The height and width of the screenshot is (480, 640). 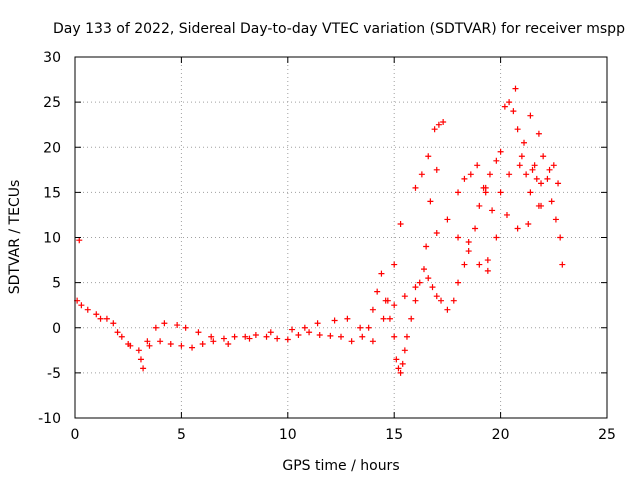 What do you see at coordinates (52, 58) in the screenshot?
I see `y-tick-label: 30` at bounding box center [52, 58].